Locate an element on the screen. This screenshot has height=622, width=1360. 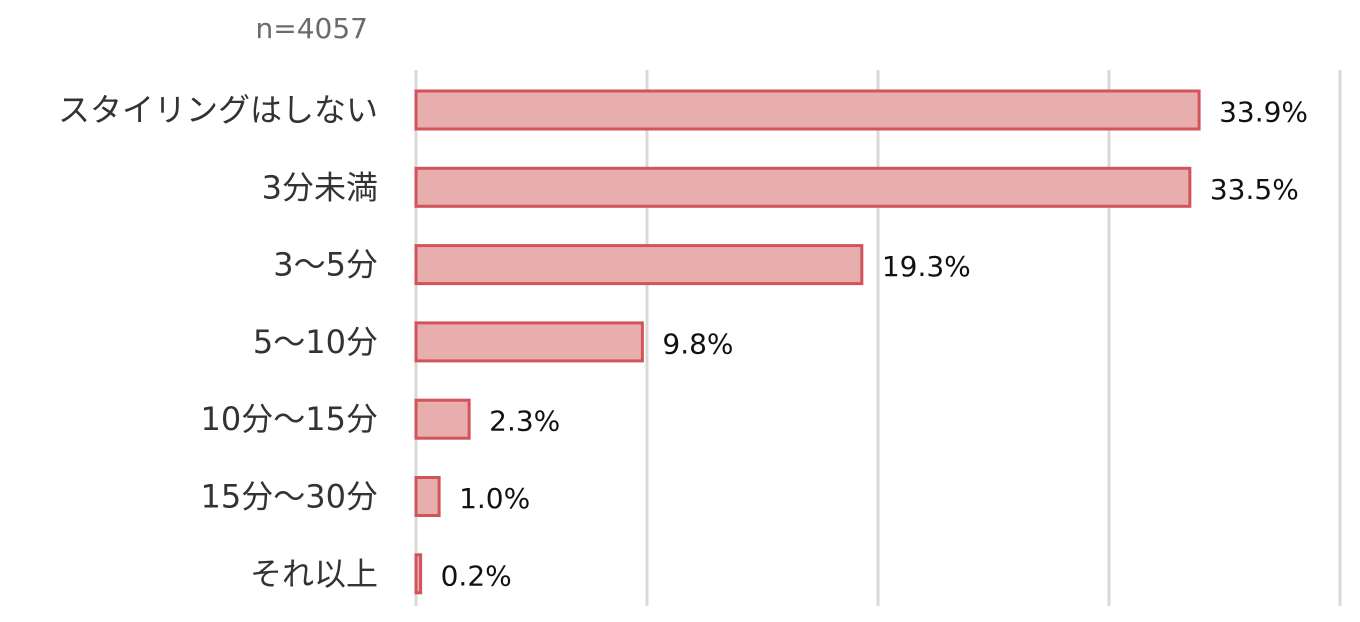
value-label-1: 33.5% is located at coordinates (1254, 189).